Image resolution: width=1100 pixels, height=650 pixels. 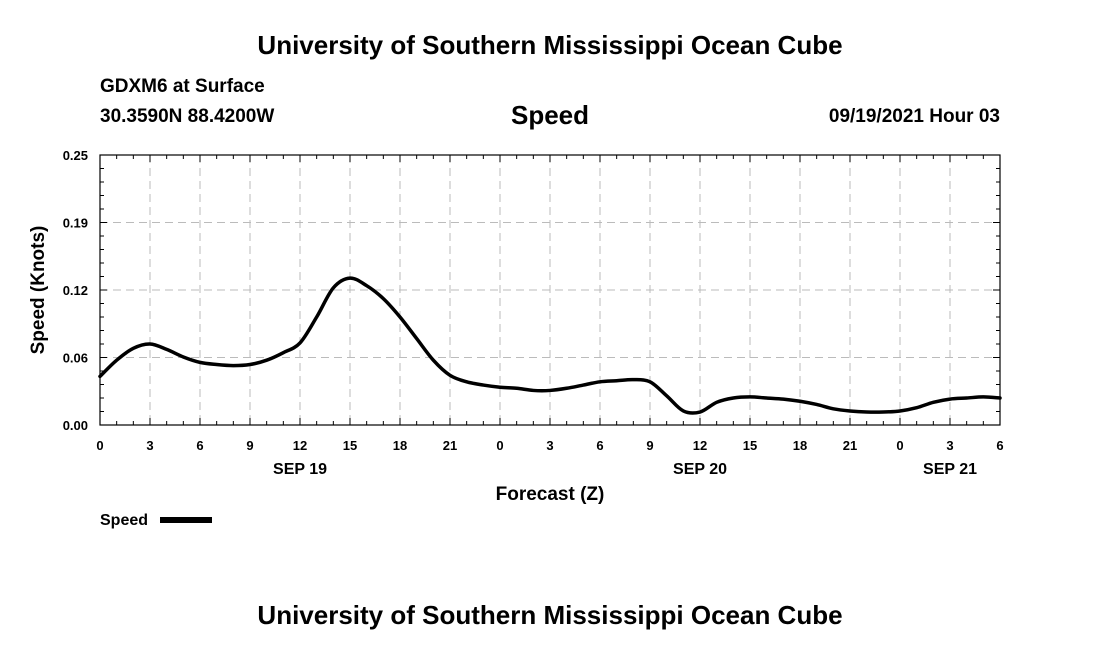 I want to click on x-tick-label-4: 12, so click(x=300, y=445).